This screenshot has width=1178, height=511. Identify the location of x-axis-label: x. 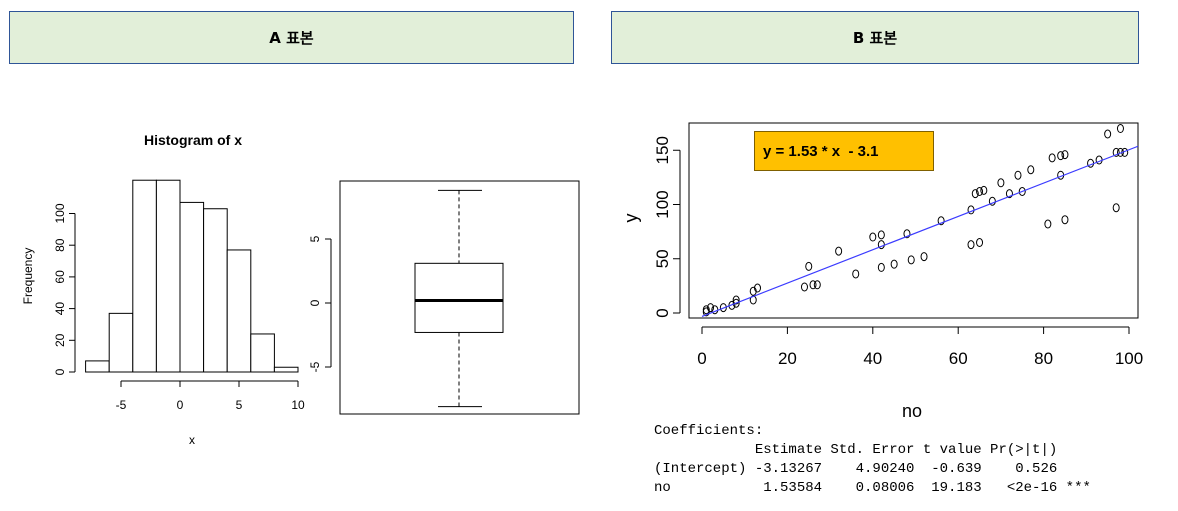
(192, 440).